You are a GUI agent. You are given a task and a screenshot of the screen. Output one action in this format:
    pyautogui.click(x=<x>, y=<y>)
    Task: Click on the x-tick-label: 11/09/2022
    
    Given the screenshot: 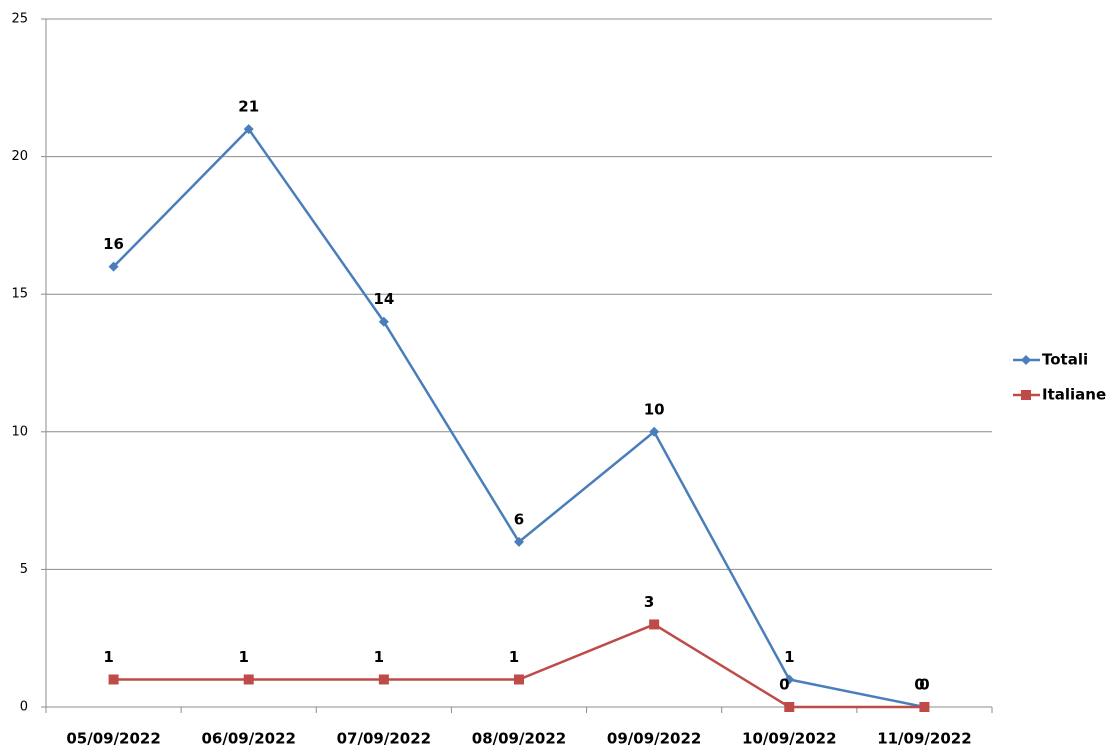 What is the action you would take?
    pyautogui.click(x=924, y=739)
    